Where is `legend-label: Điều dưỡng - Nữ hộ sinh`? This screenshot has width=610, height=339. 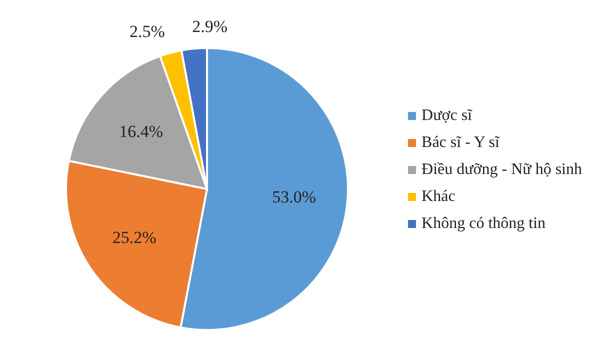 legend-label: Điều dưỡng - Nữ hộ sinh is located at coordinates (502, 169).